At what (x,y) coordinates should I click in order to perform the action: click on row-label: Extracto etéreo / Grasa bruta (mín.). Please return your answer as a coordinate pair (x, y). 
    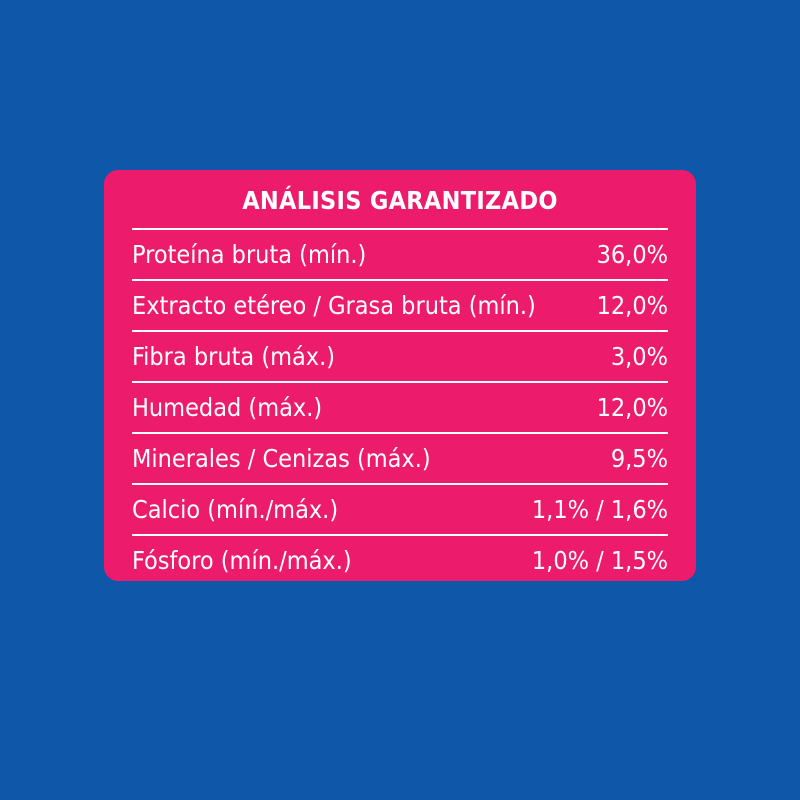
    Looking at the image, I should click on (334, 305).